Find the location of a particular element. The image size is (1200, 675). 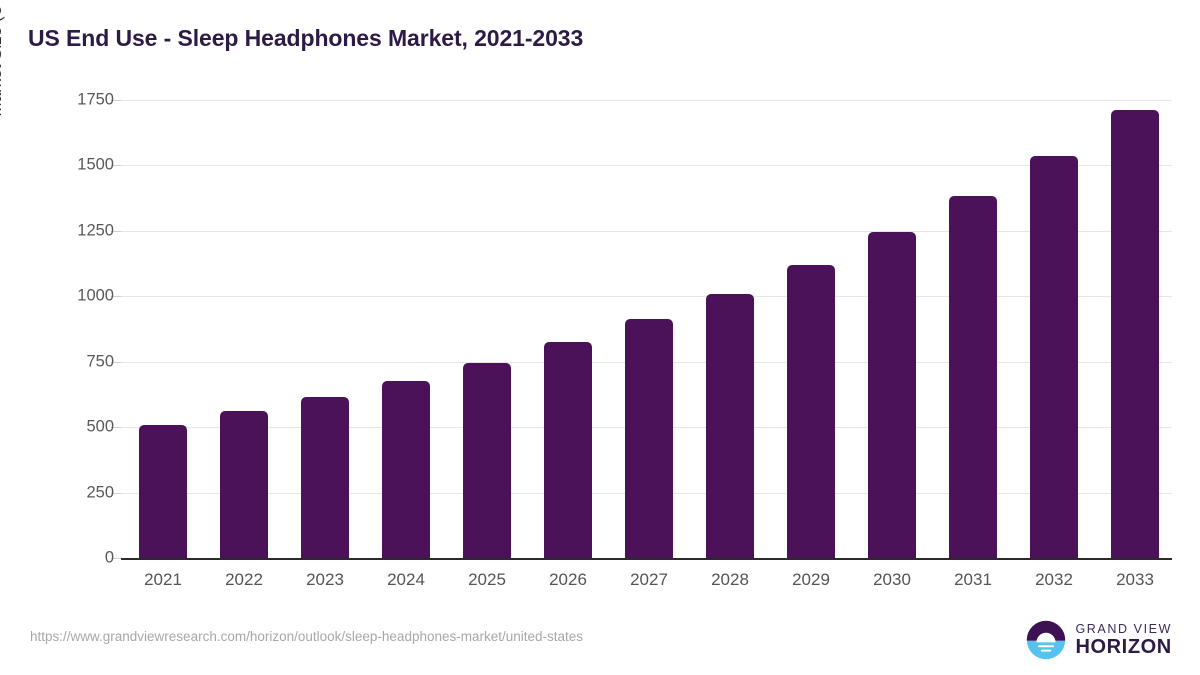

brand-name-primary: GRAND VIEW is located at coordinates (1123, 628).